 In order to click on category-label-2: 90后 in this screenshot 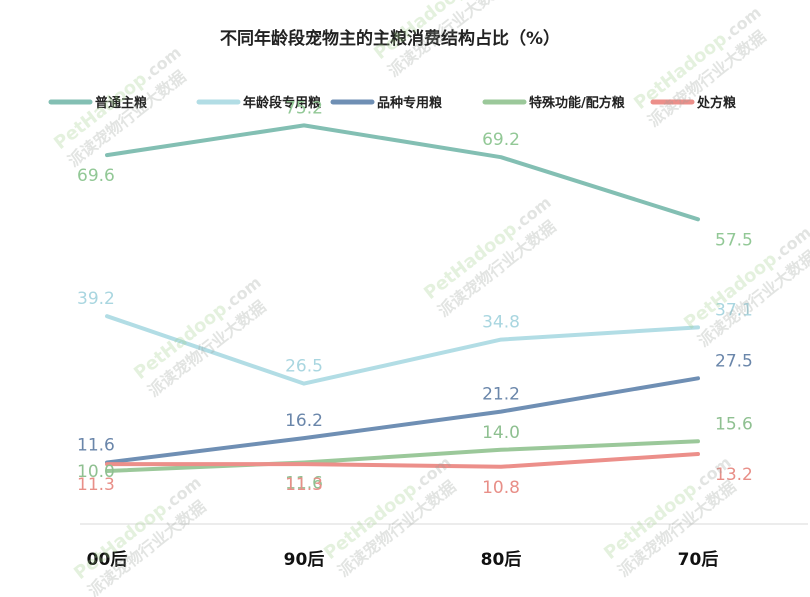, I will do `click(304, 560)`.